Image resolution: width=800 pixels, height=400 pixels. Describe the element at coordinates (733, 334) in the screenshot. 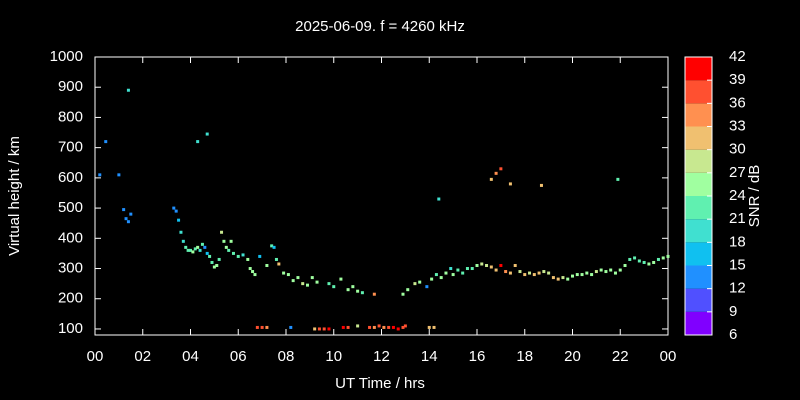

I see `colorbar-tick-label: 6` at that location.